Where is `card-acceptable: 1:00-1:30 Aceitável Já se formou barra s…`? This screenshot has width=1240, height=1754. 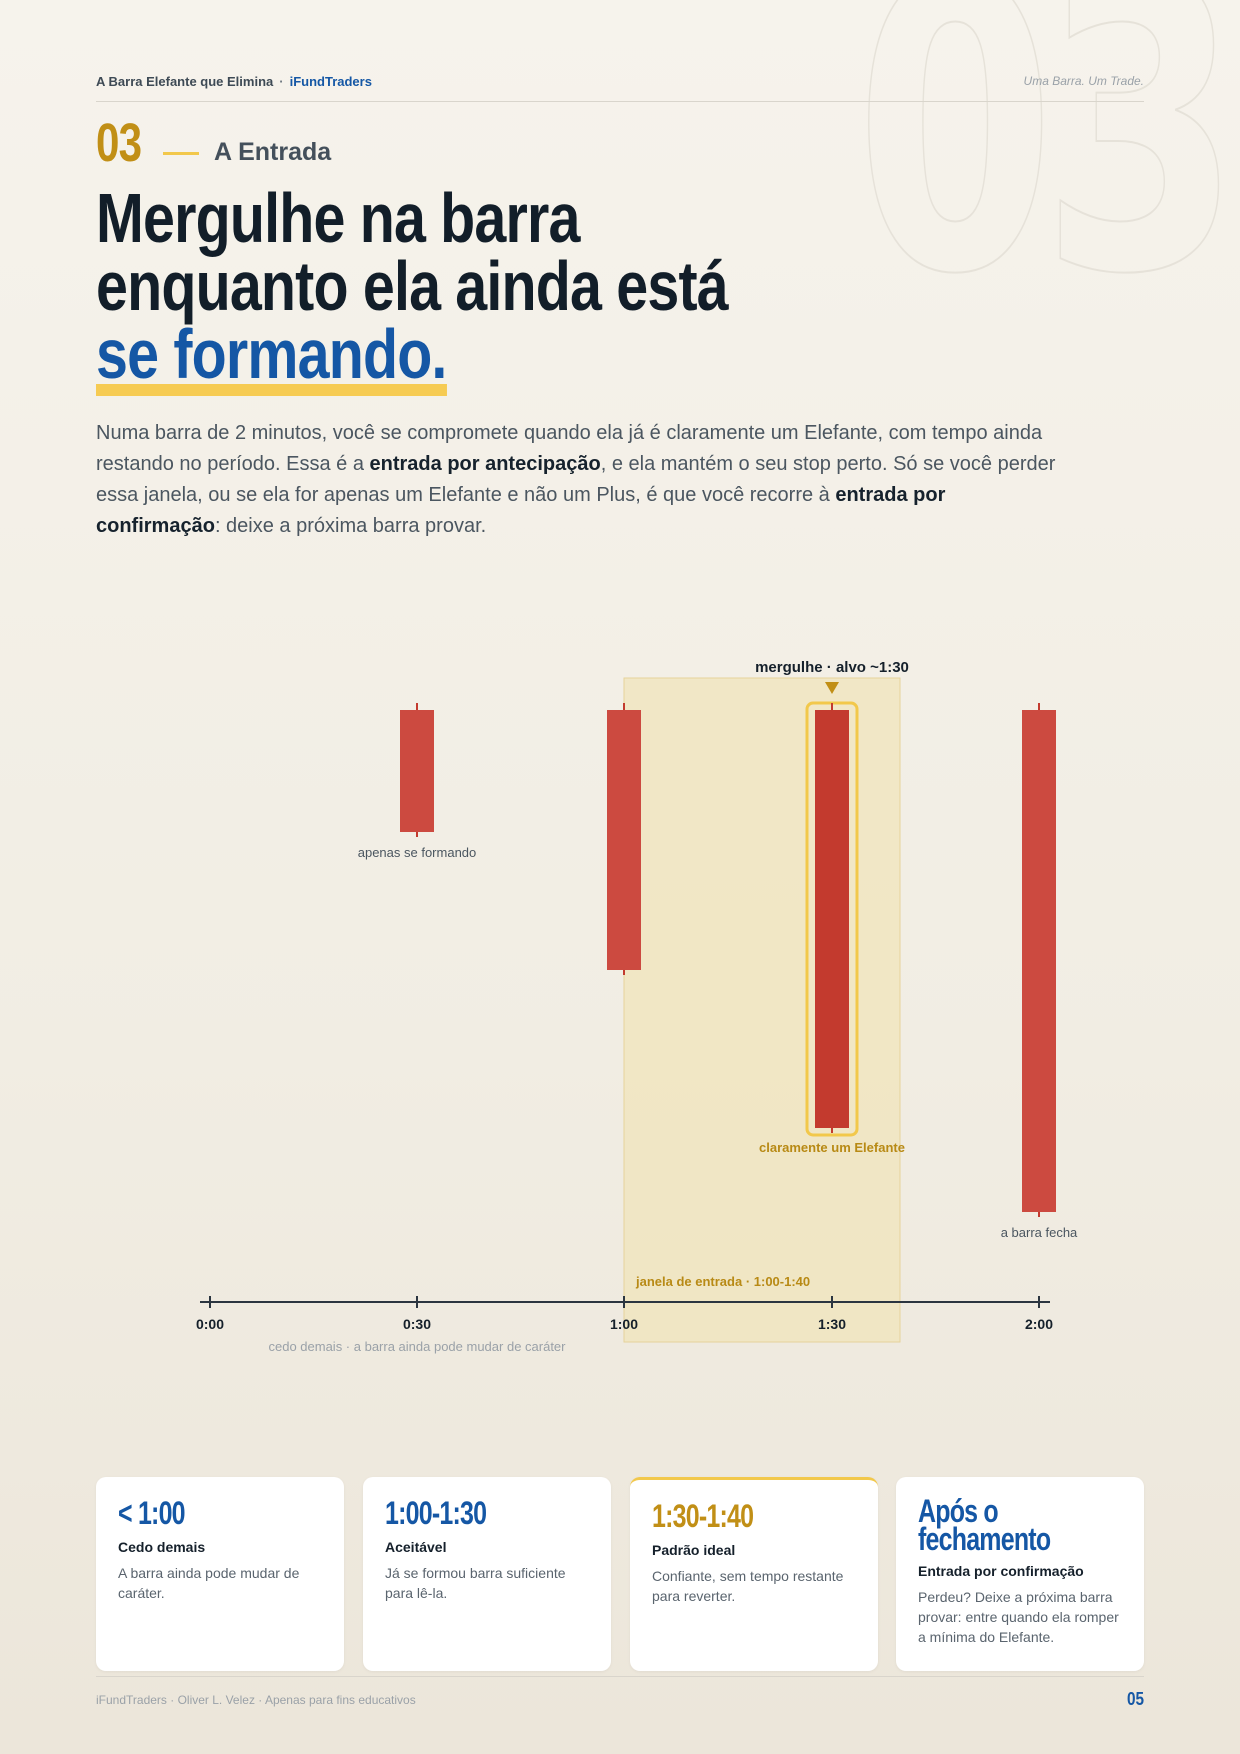
card-acceptable: 1:00-1:30 Aceitável Já se formou barra s… is located at coordinates (487, 1574).